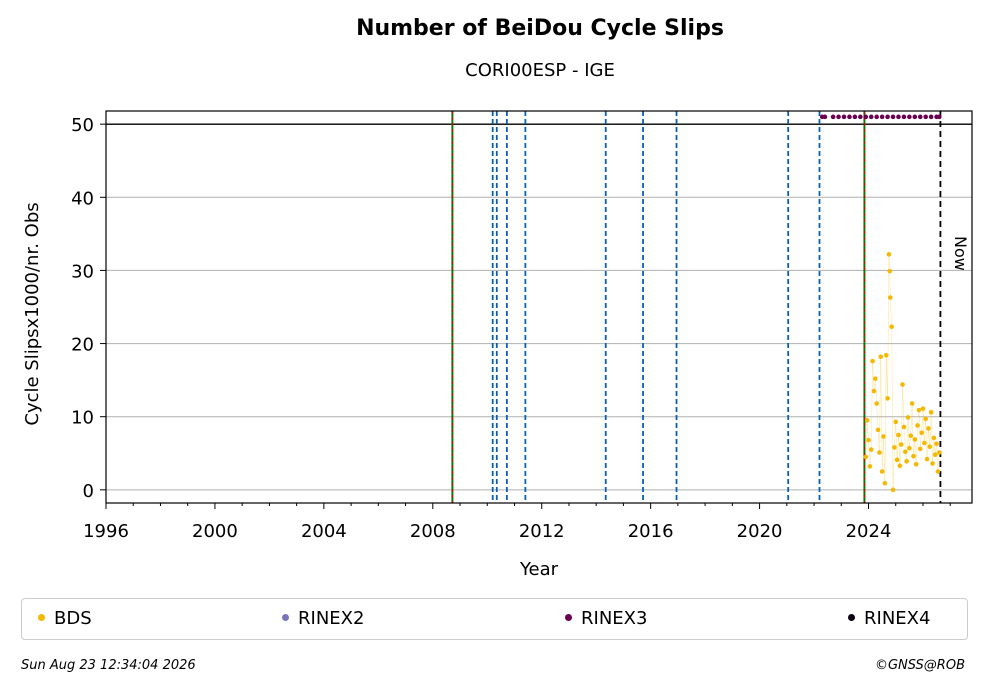  Describe the element at coordinates (106, 531) in the screenshot. I see `x-tick-label: 1996` at that location.